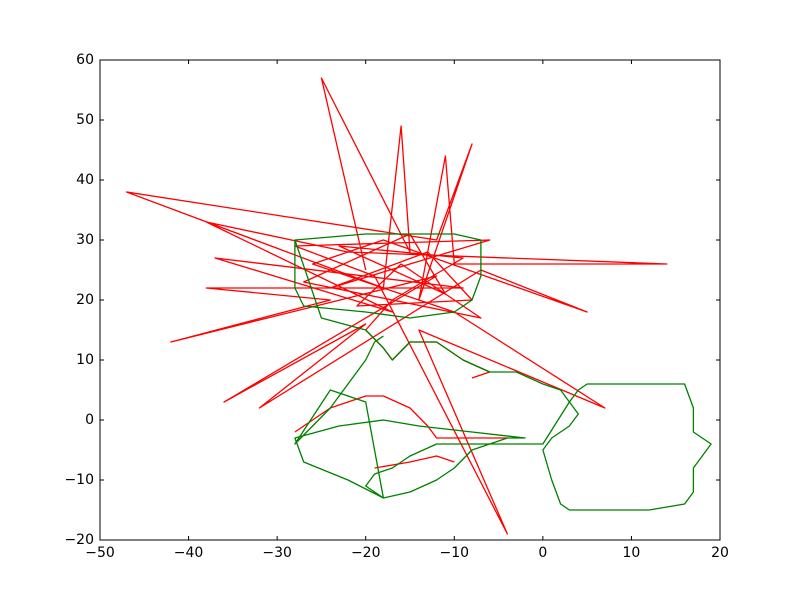  I want to click on y-tick-label: 20, so click(85, 300).